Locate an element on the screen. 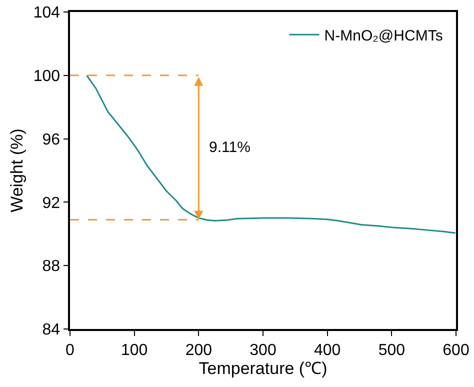 This screenshot has height=387, width=474. x-tick-label: 600 is located at coordinates (456, 350).